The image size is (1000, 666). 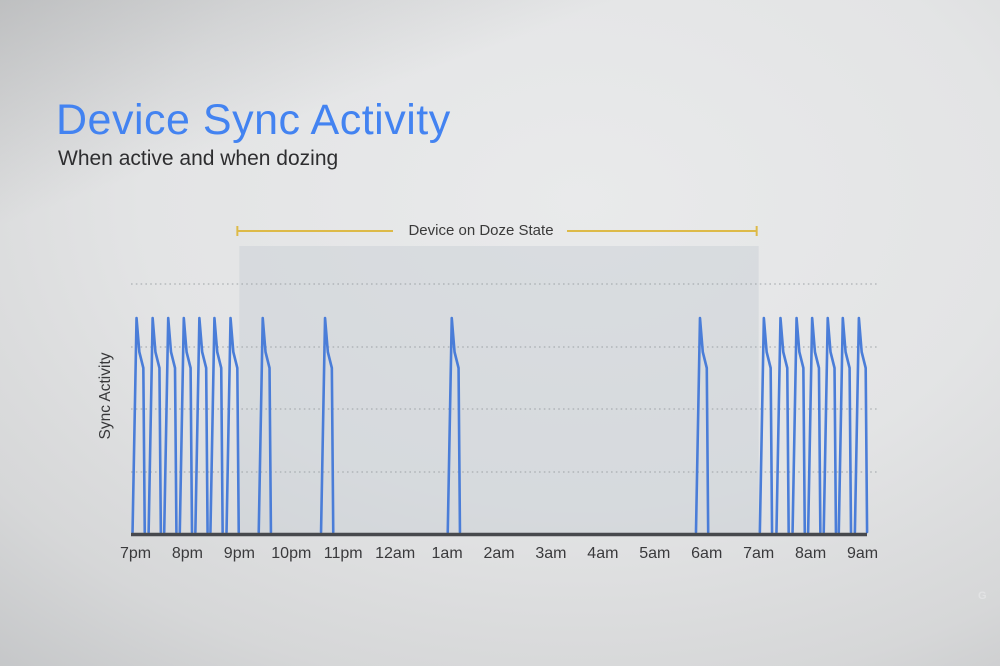 What do you see at coordinates (343, 553) in the screenshot?
I see `x-tick-label: 11pm` at bounding box center [343, 553].